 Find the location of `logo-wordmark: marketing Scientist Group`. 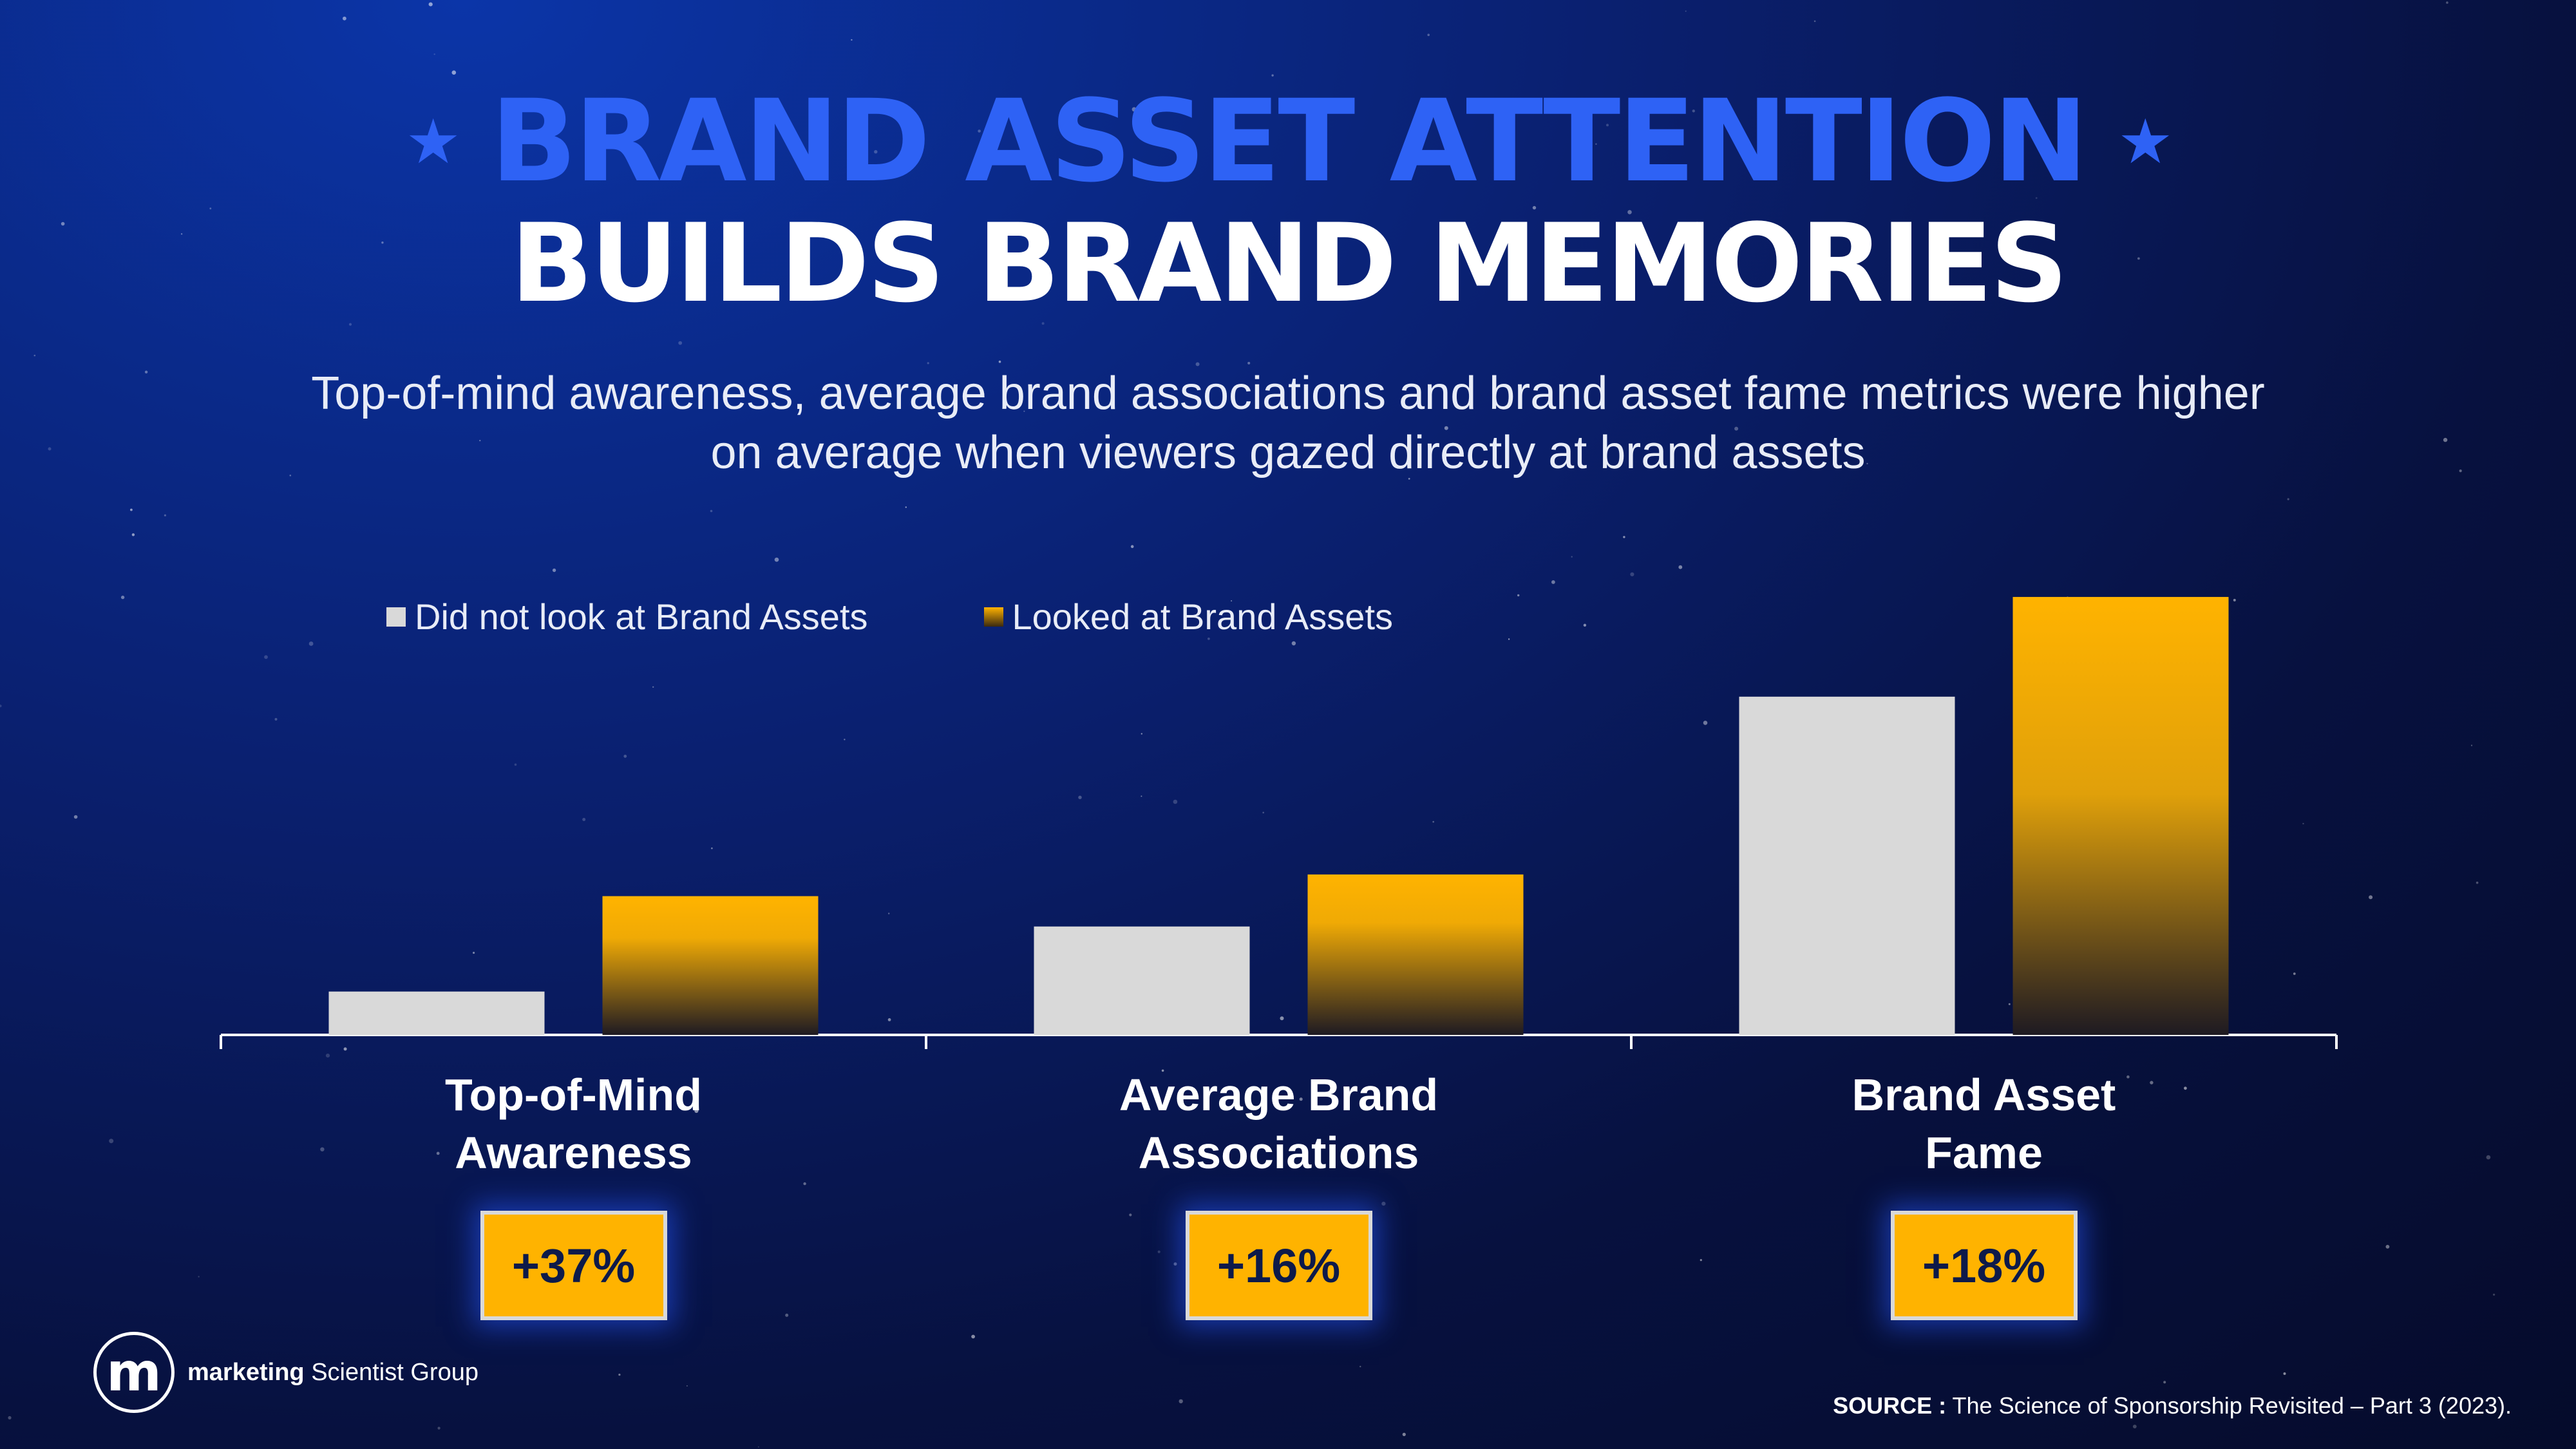

logo-wordmark: marketing Scientist Group is located at coordinates (333, 1373).